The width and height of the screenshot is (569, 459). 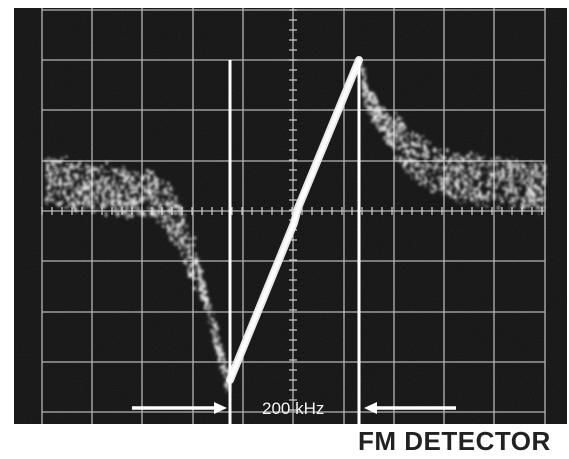 I want to click on figure-caption: FM DETECTOR, so click(x=454, y=441).